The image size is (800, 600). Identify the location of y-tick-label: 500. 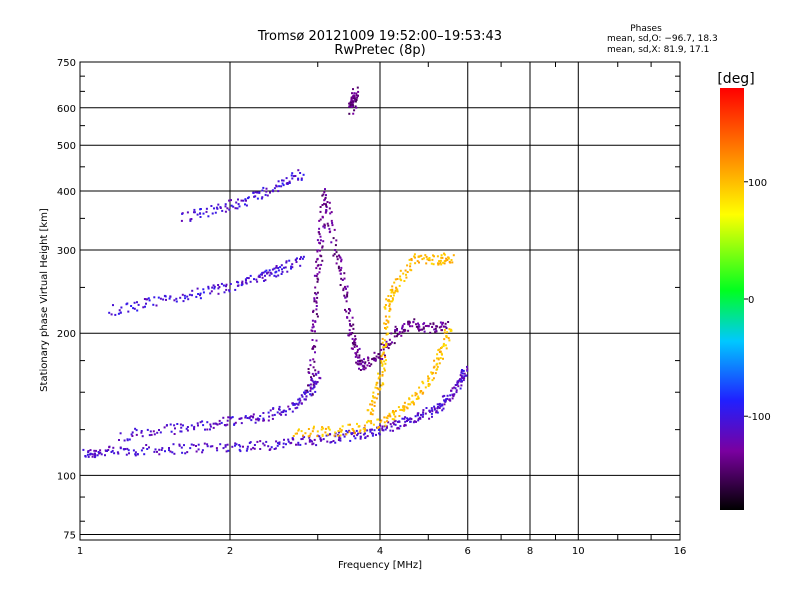
(66, 146).